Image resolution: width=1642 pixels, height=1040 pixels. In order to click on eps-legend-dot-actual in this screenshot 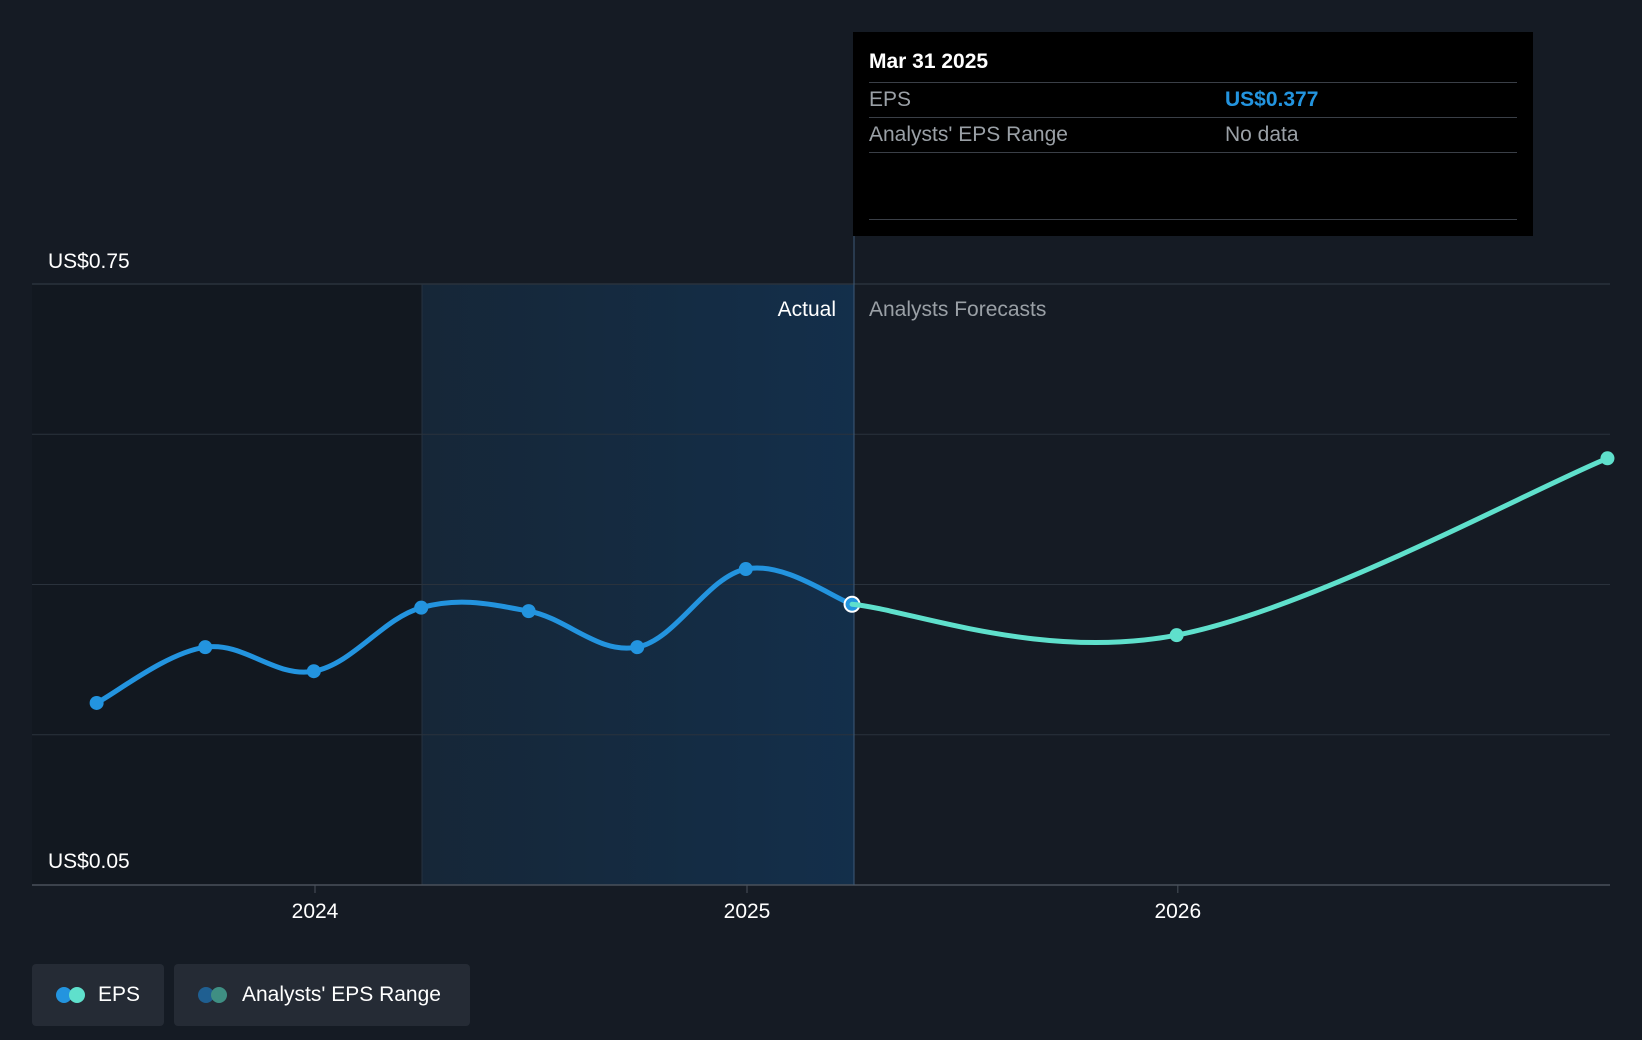, I will do `click(64, 995)`.